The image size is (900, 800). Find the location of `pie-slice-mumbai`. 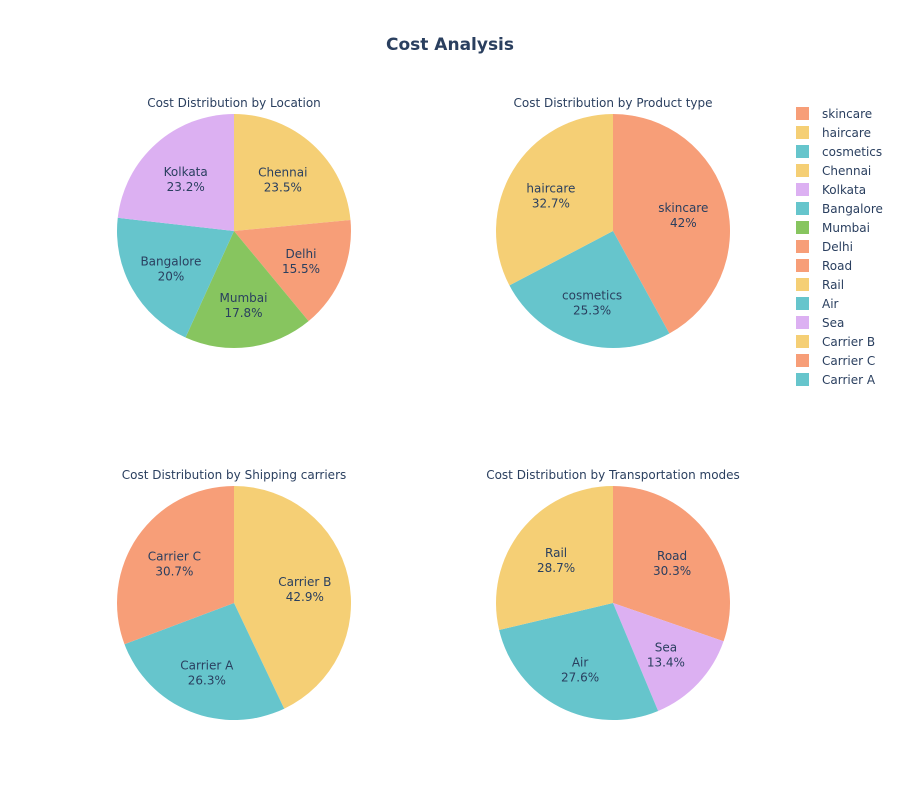

pie-slice-mumbai is located at coordinates (247, 289).